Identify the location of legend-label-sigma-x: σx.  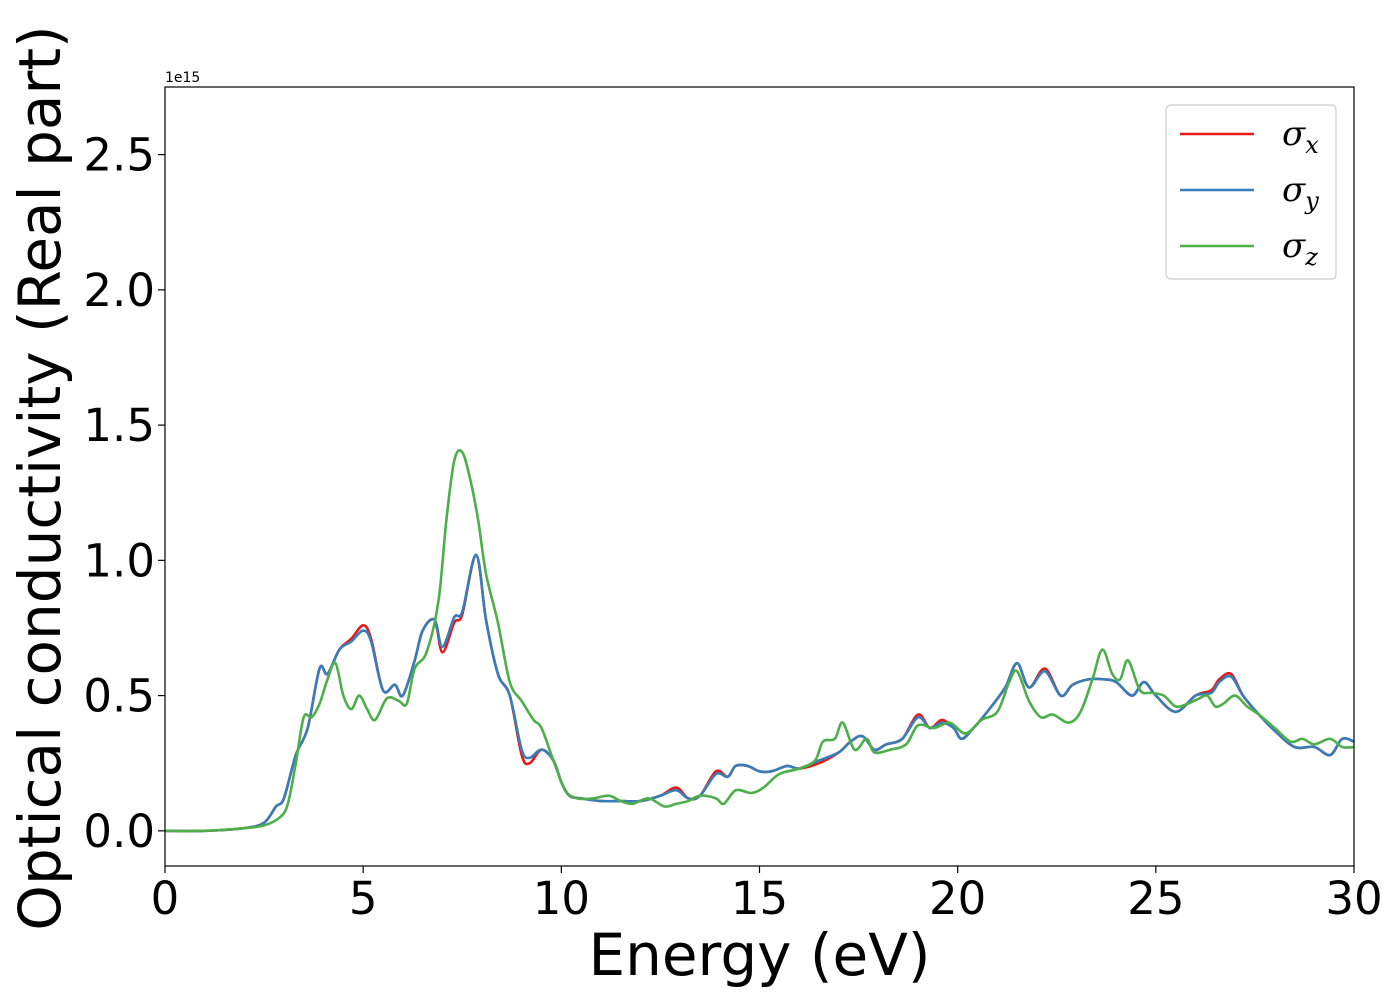
(1300, 136).